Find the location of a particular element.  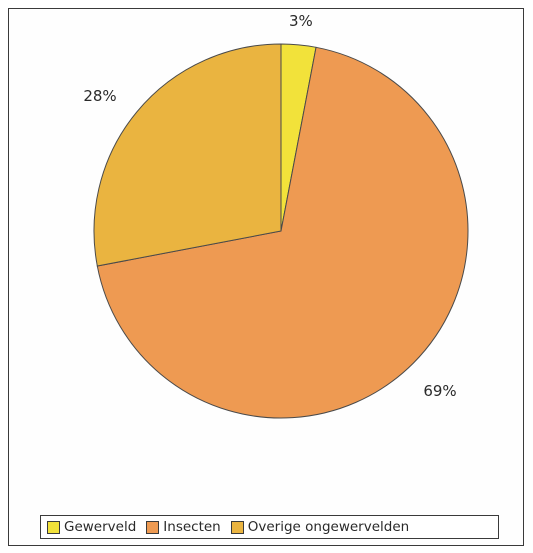

legend-item-gewerveld: Gewerveld is located at coordinates (91, 527).